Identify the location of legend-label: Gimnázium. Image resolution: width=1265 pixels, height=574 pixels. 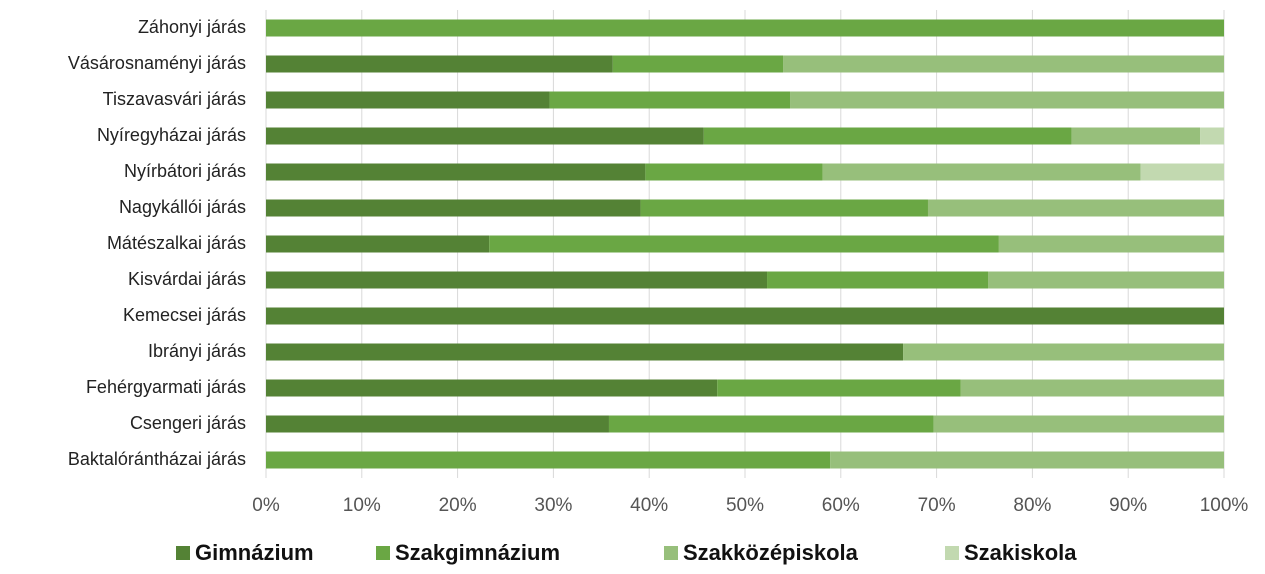
(254, 552).